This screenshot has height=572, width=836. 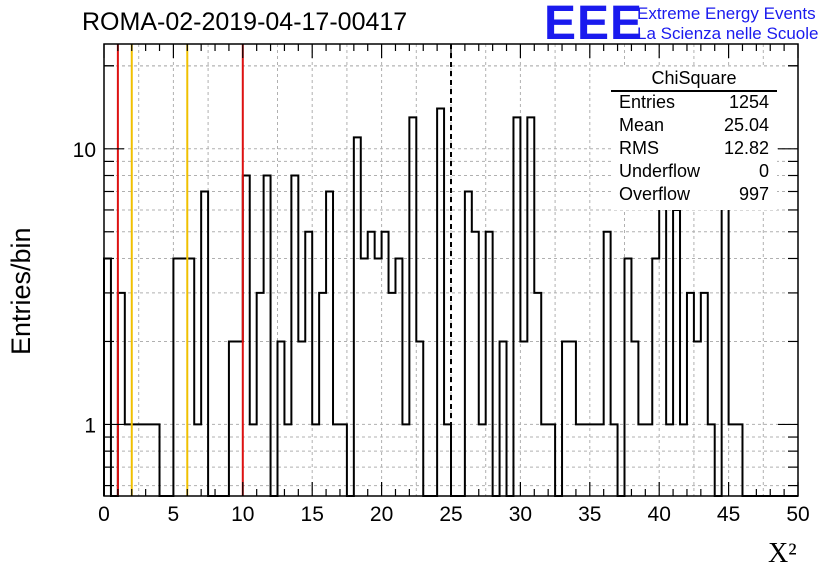 I want to click on stats-row-mean: Mean 25.04, so click(x=694, y=126).